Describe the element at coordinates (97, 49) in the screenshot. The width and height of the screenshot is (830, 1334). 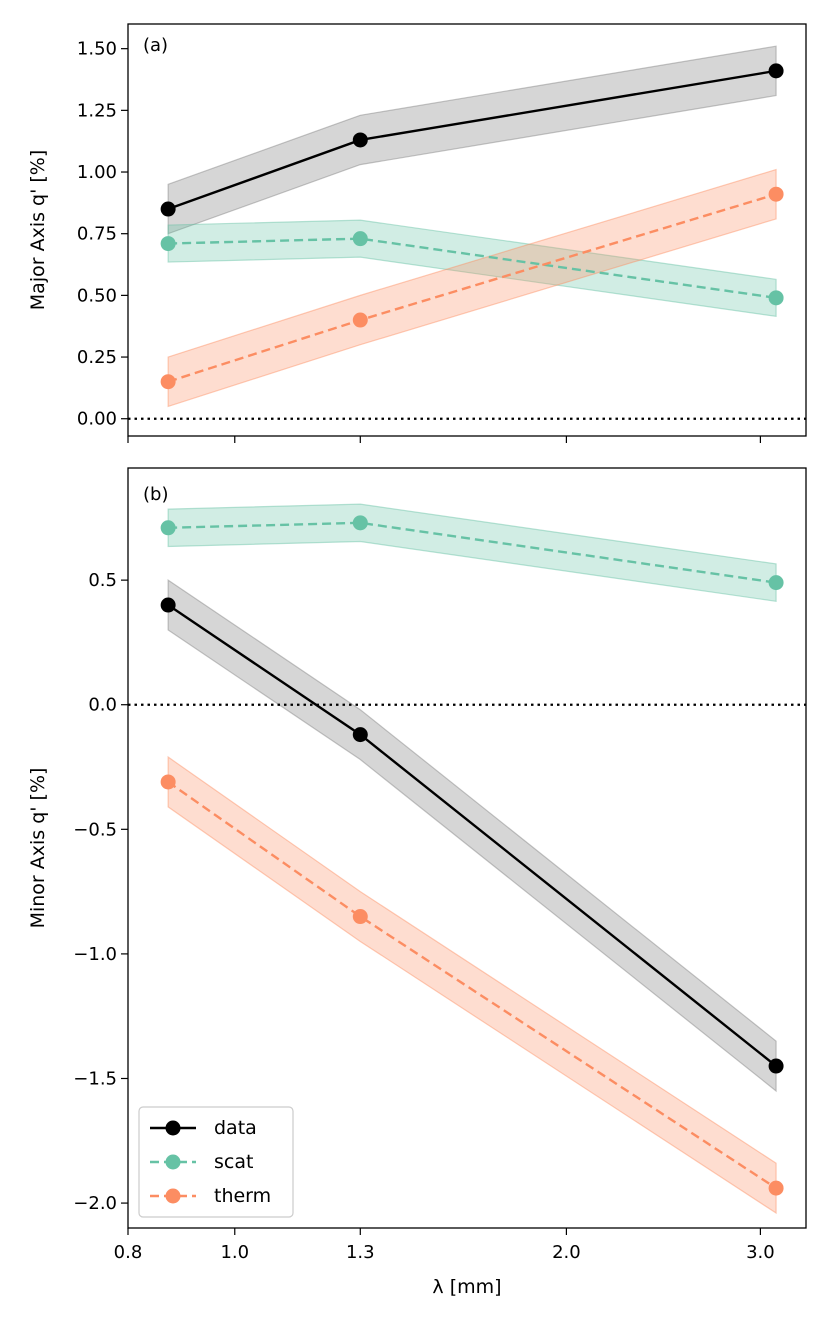
I see `y-tick-label: 1.50` at that location.